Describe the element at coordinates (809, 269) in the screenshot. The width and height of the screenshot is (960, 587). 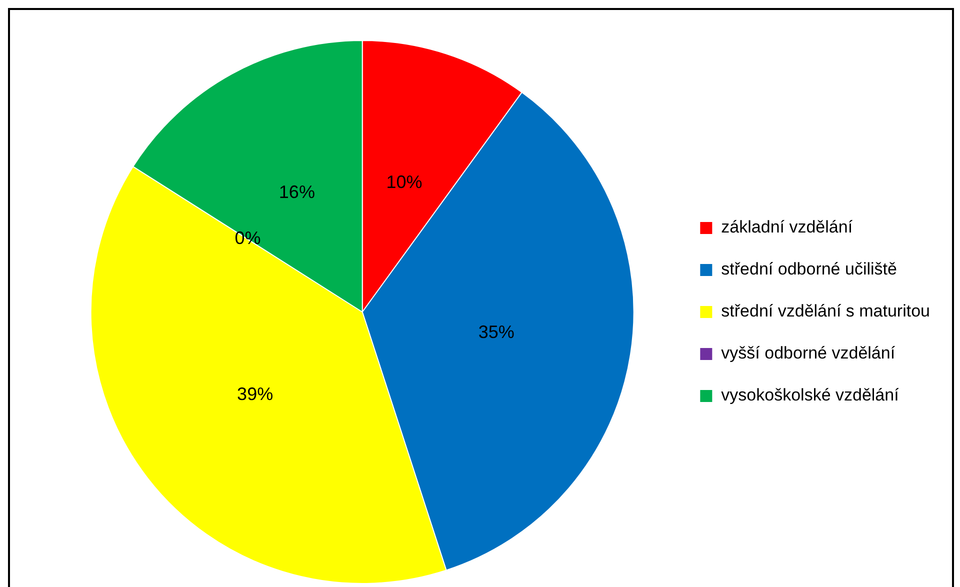
I see `legend-label: střední odborné učiliště` at that location.